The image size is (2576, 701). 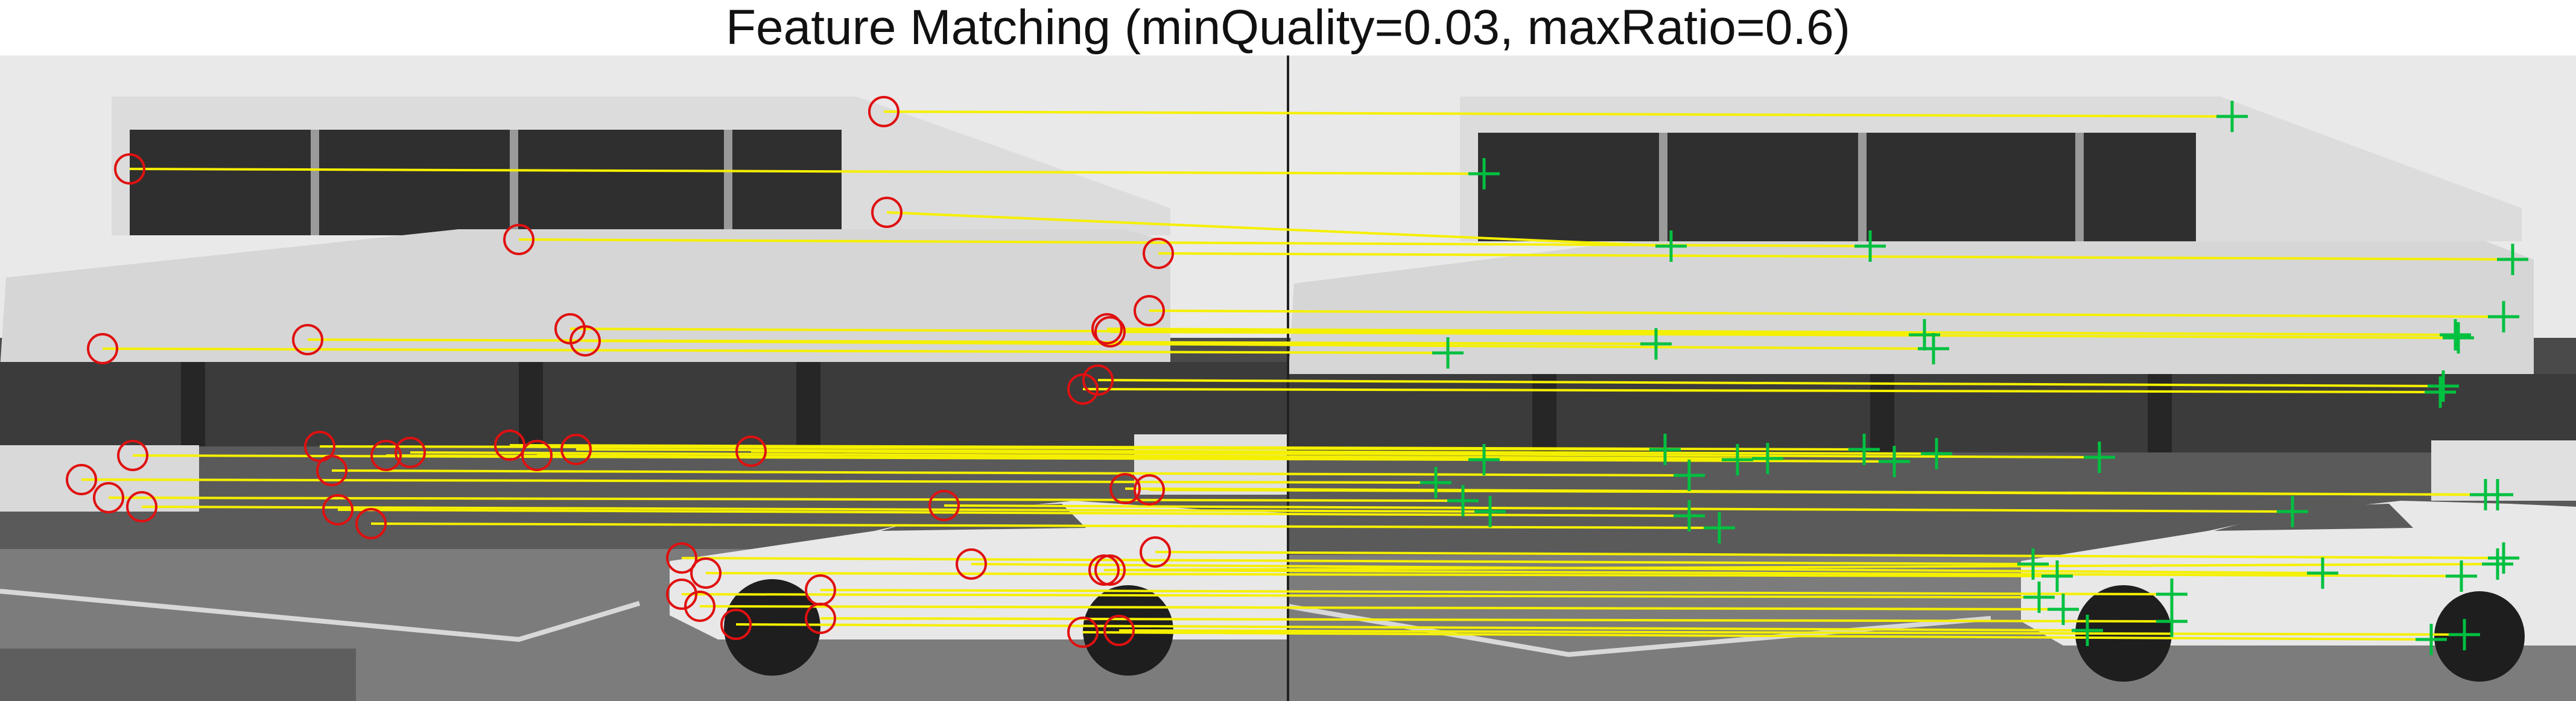 I want to click on right-lower-facade, so click(x=1911, y=310).